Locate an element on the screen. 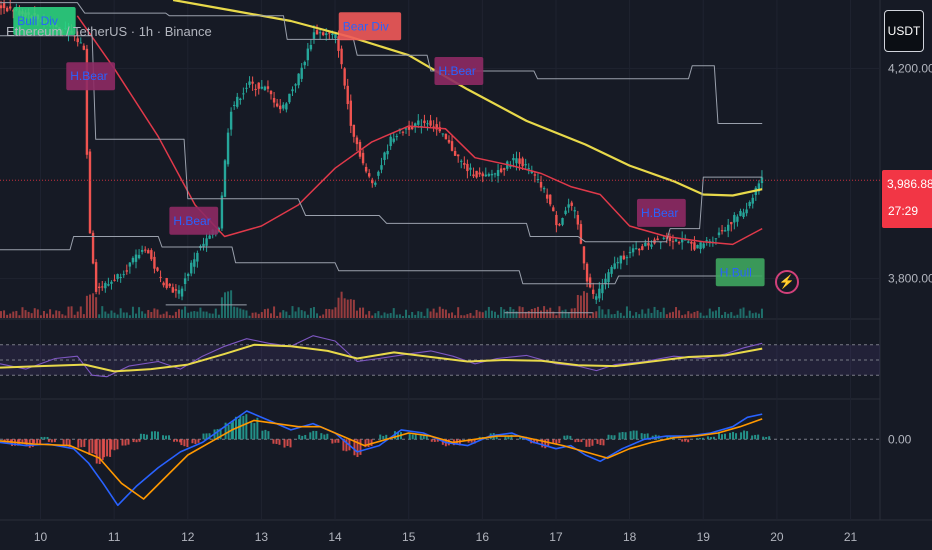 This screenshot has height=550, width=932. x-tick-label: 20 is located at coordinates (777, 537).